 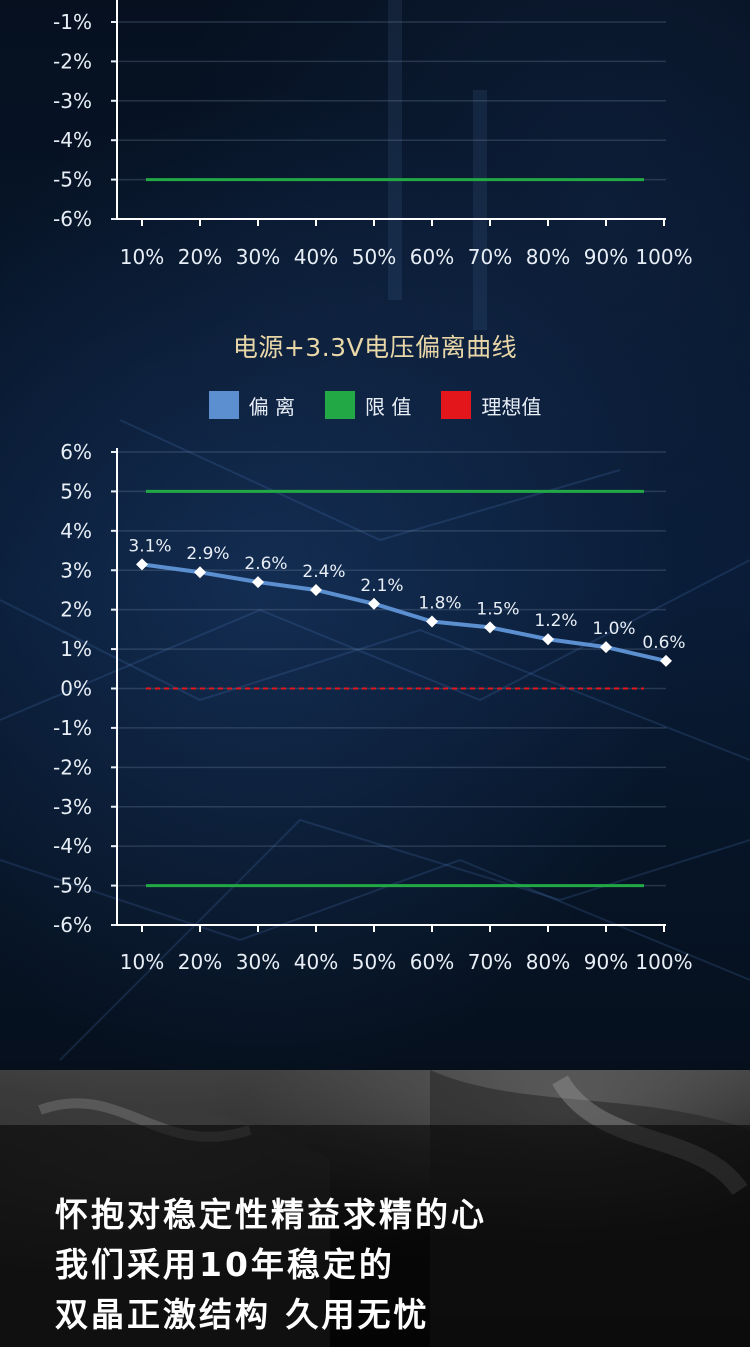 I want to click on data-label: 3.1%, so click(x=149, y=546).